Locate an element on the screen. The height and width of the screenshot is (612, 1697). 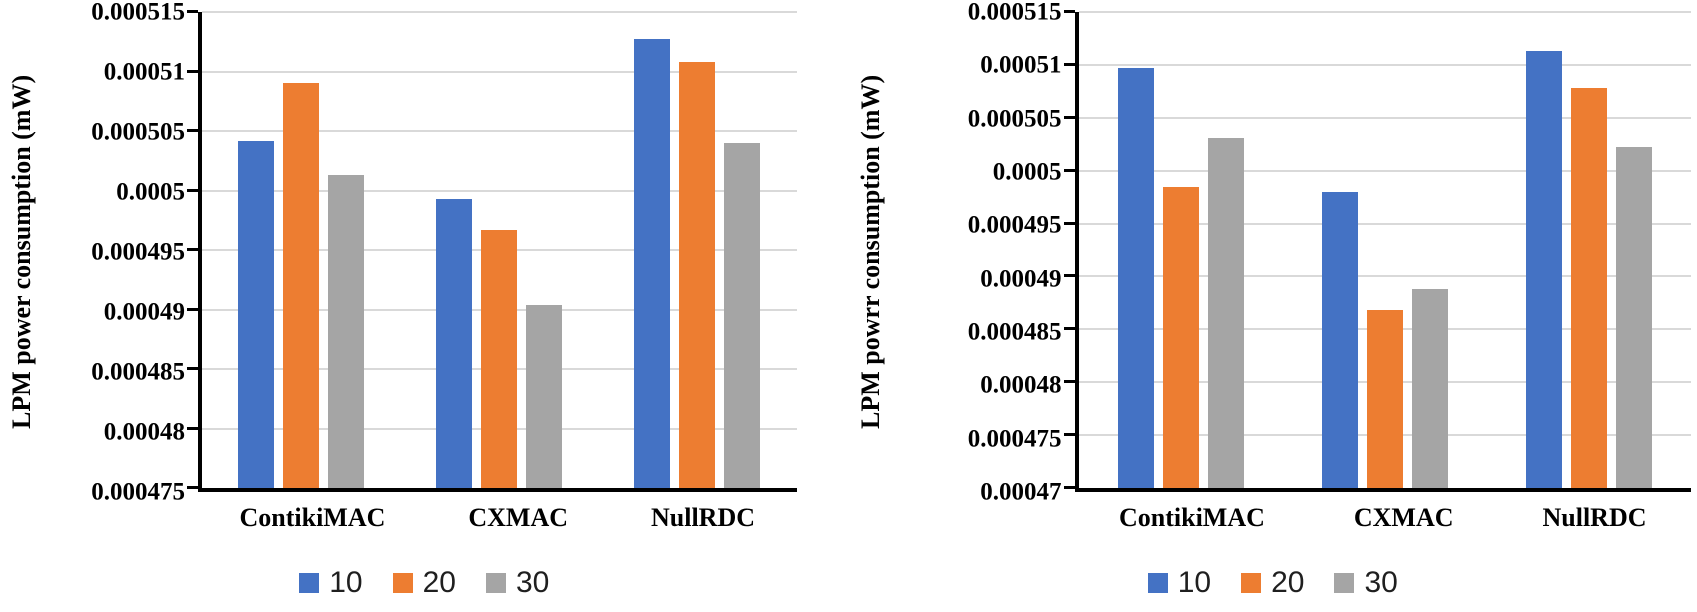
legend-label: 20 is located at coordinates (439, 582).